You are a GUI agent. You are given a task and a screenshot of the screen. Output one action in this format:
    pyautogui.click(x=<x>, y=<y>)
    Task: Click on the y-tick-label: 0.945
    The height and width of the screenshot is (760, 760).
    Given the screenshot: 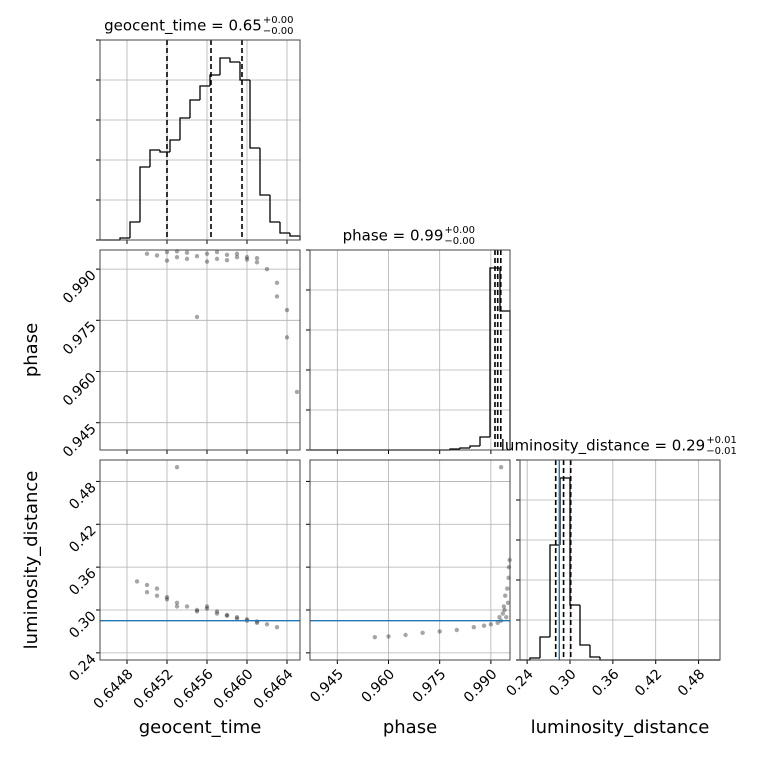 What is the action you would take?
    pyautogui.click(x=80, y=441)
    